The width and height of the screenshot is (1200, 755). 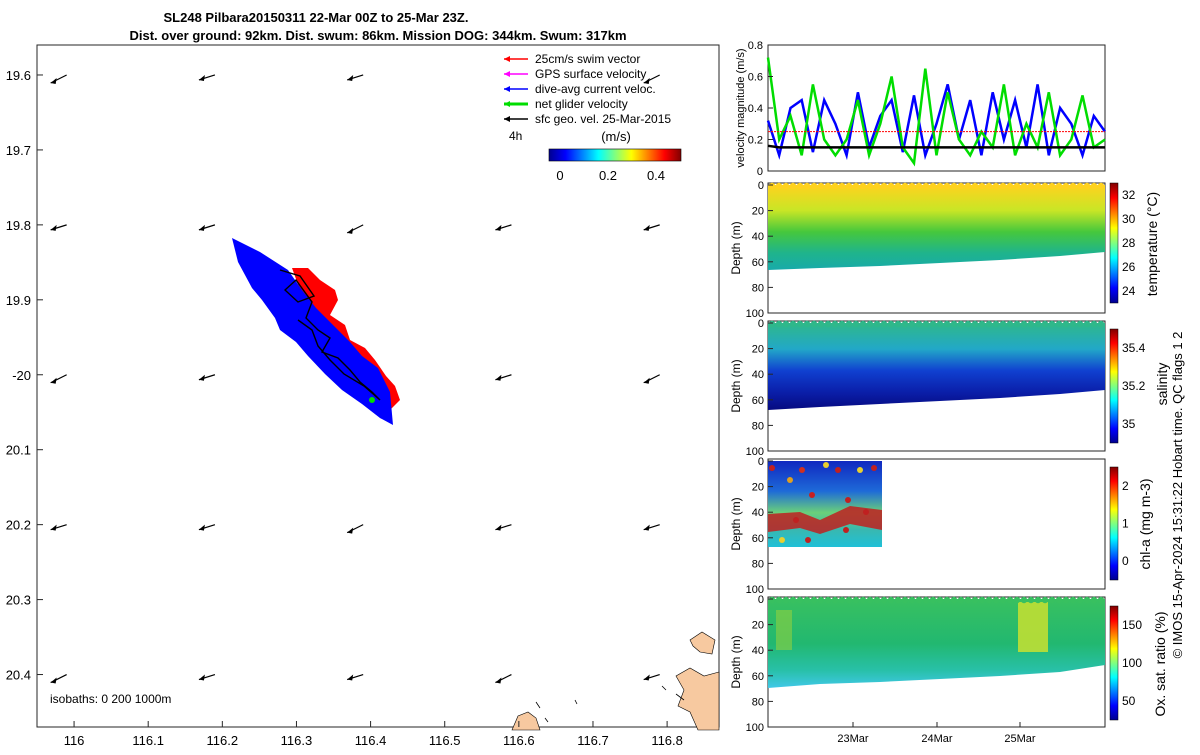 I want to click on salinity-sample-dots, so click(x=936, y=324).